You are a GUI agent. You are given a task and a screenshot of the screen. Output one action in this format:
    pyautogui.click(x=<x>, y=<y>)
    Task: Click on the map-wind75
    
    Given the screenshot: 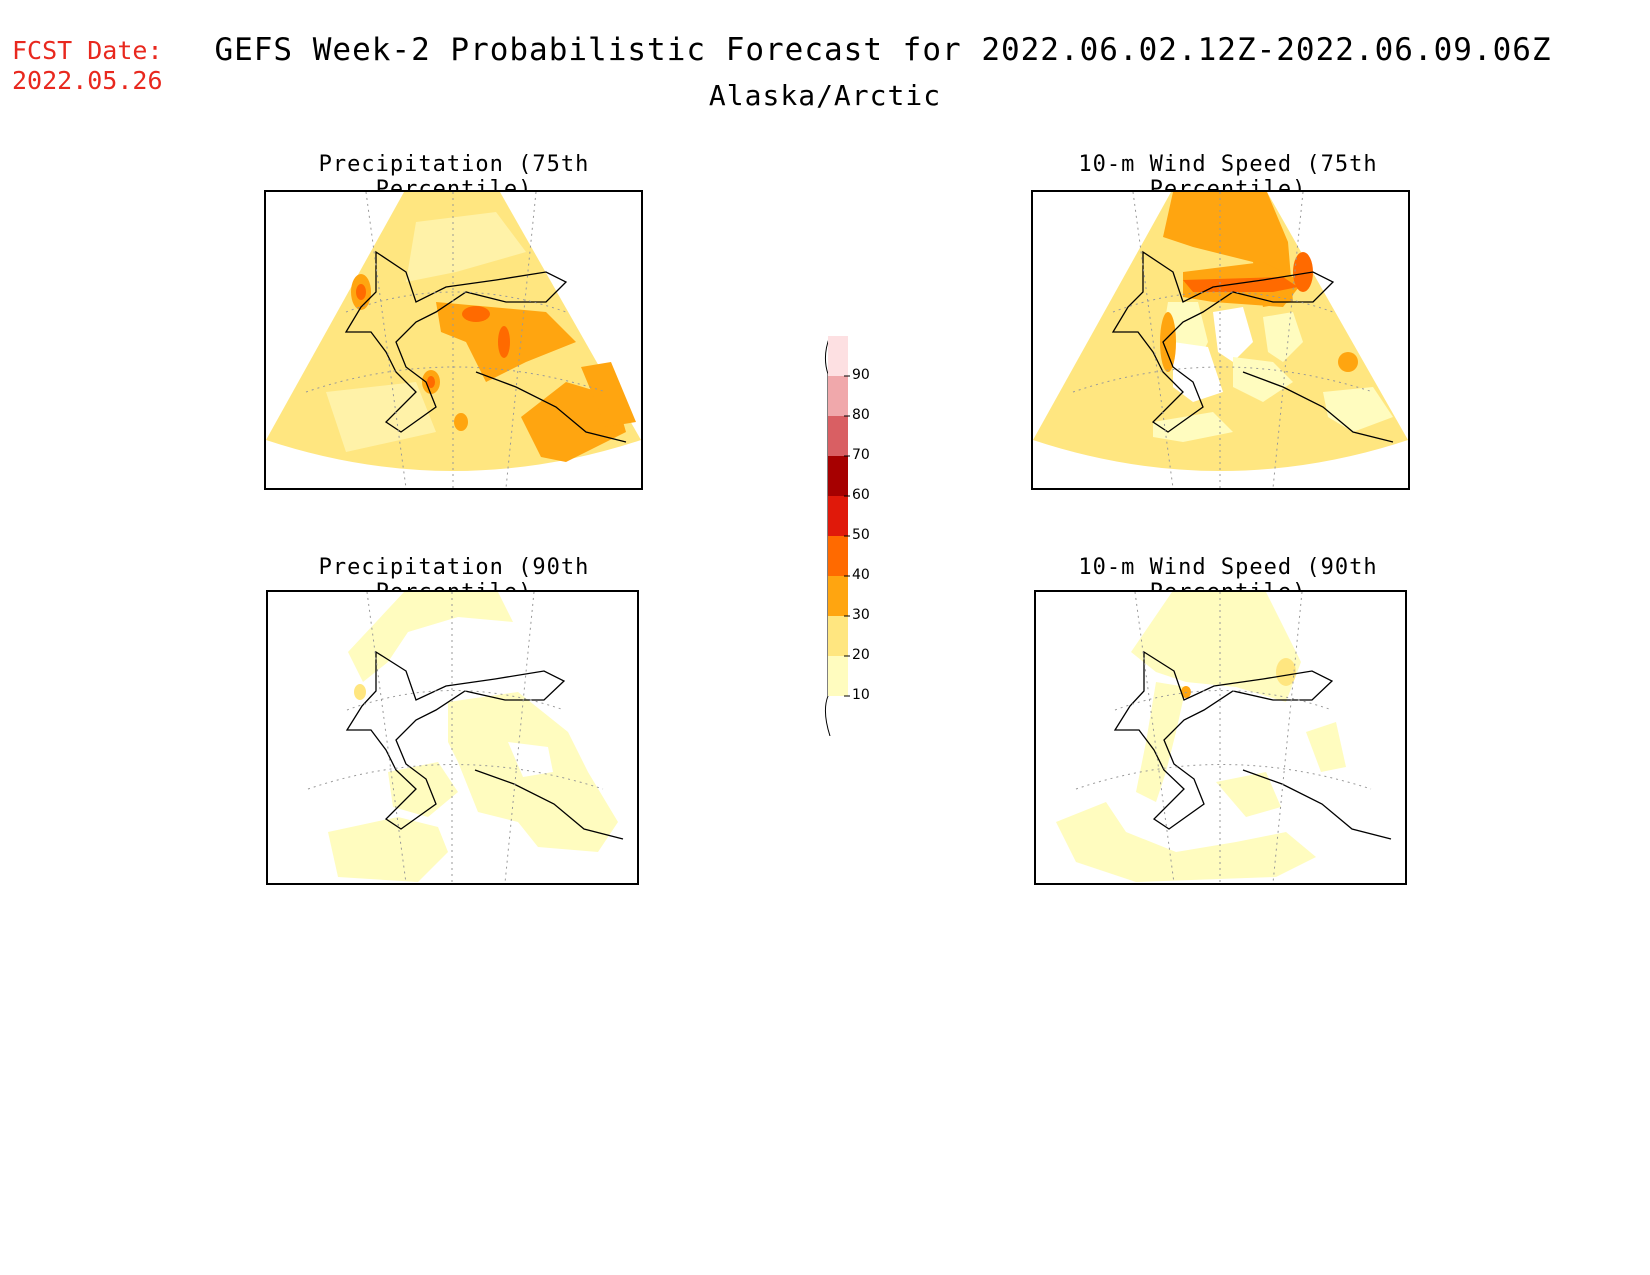 What is the action you would take?
    pyautogui.click(x=1220, y=340)
    